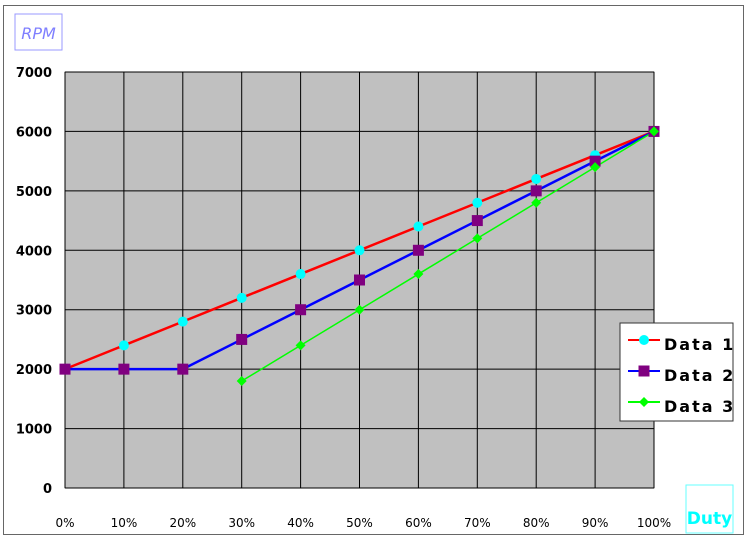  I want to click on legend-label: Data 2, so click(699, 375).